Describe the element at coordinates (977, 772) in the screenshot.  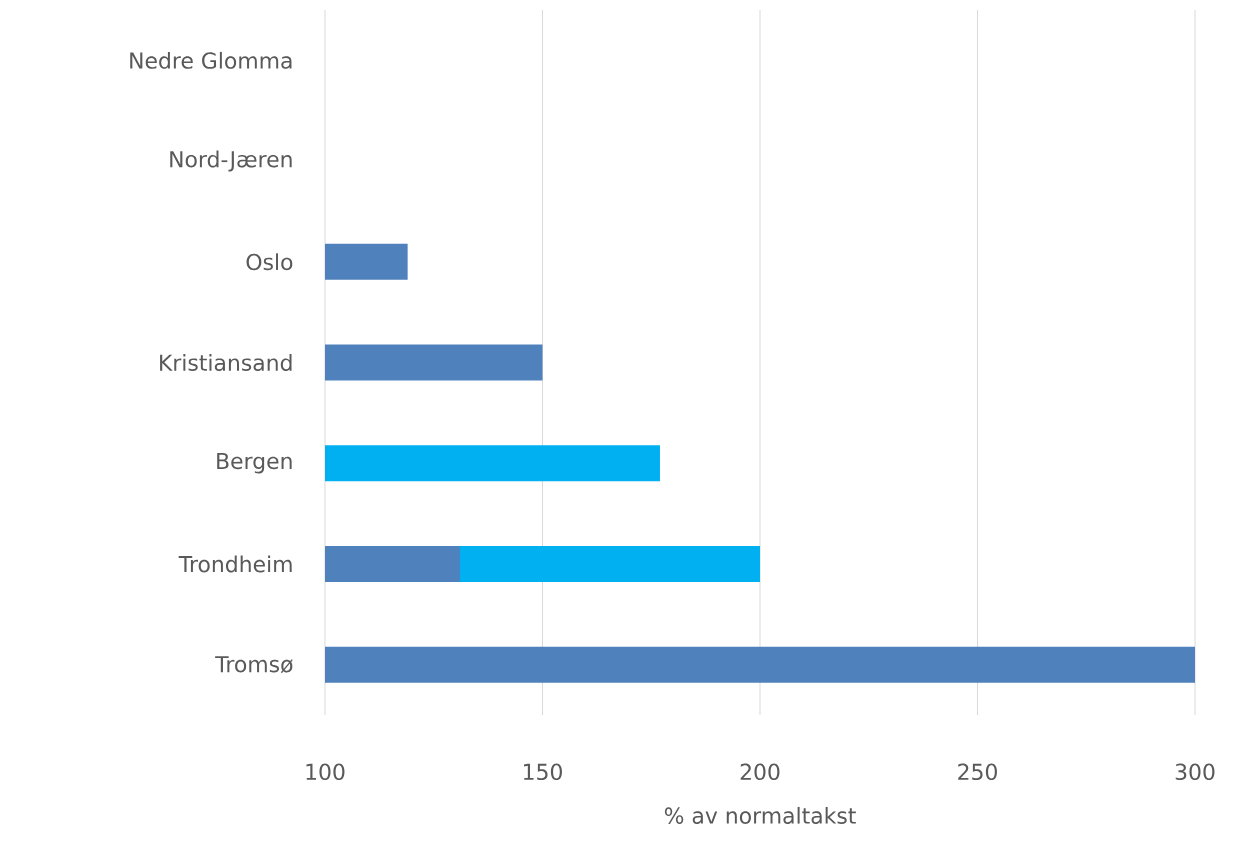
I see `x-tick-label: 250` at that location.